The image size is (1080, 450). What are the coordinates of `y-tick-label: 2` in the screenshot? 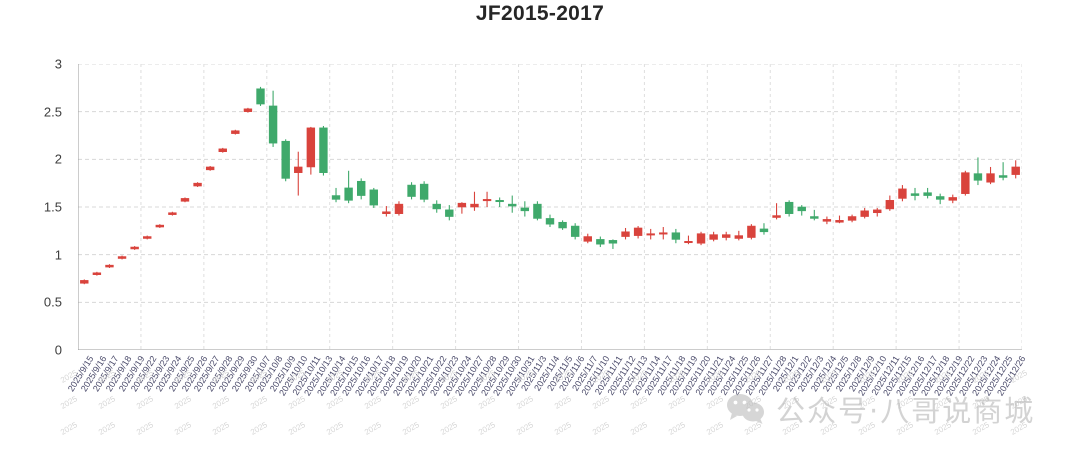 It's located at (58, 159).